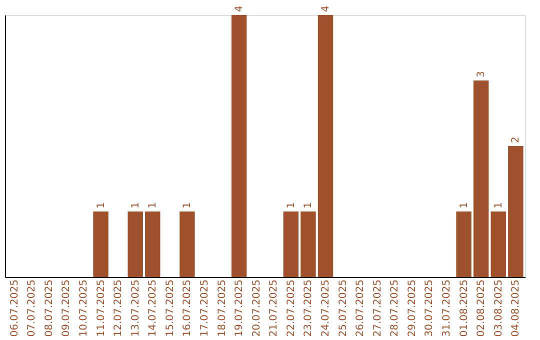  What do you see at coordinates (378, 308) in the screenshot?
I see `x-tick-label: 27.07.2025` at bounding box center [378, 308].